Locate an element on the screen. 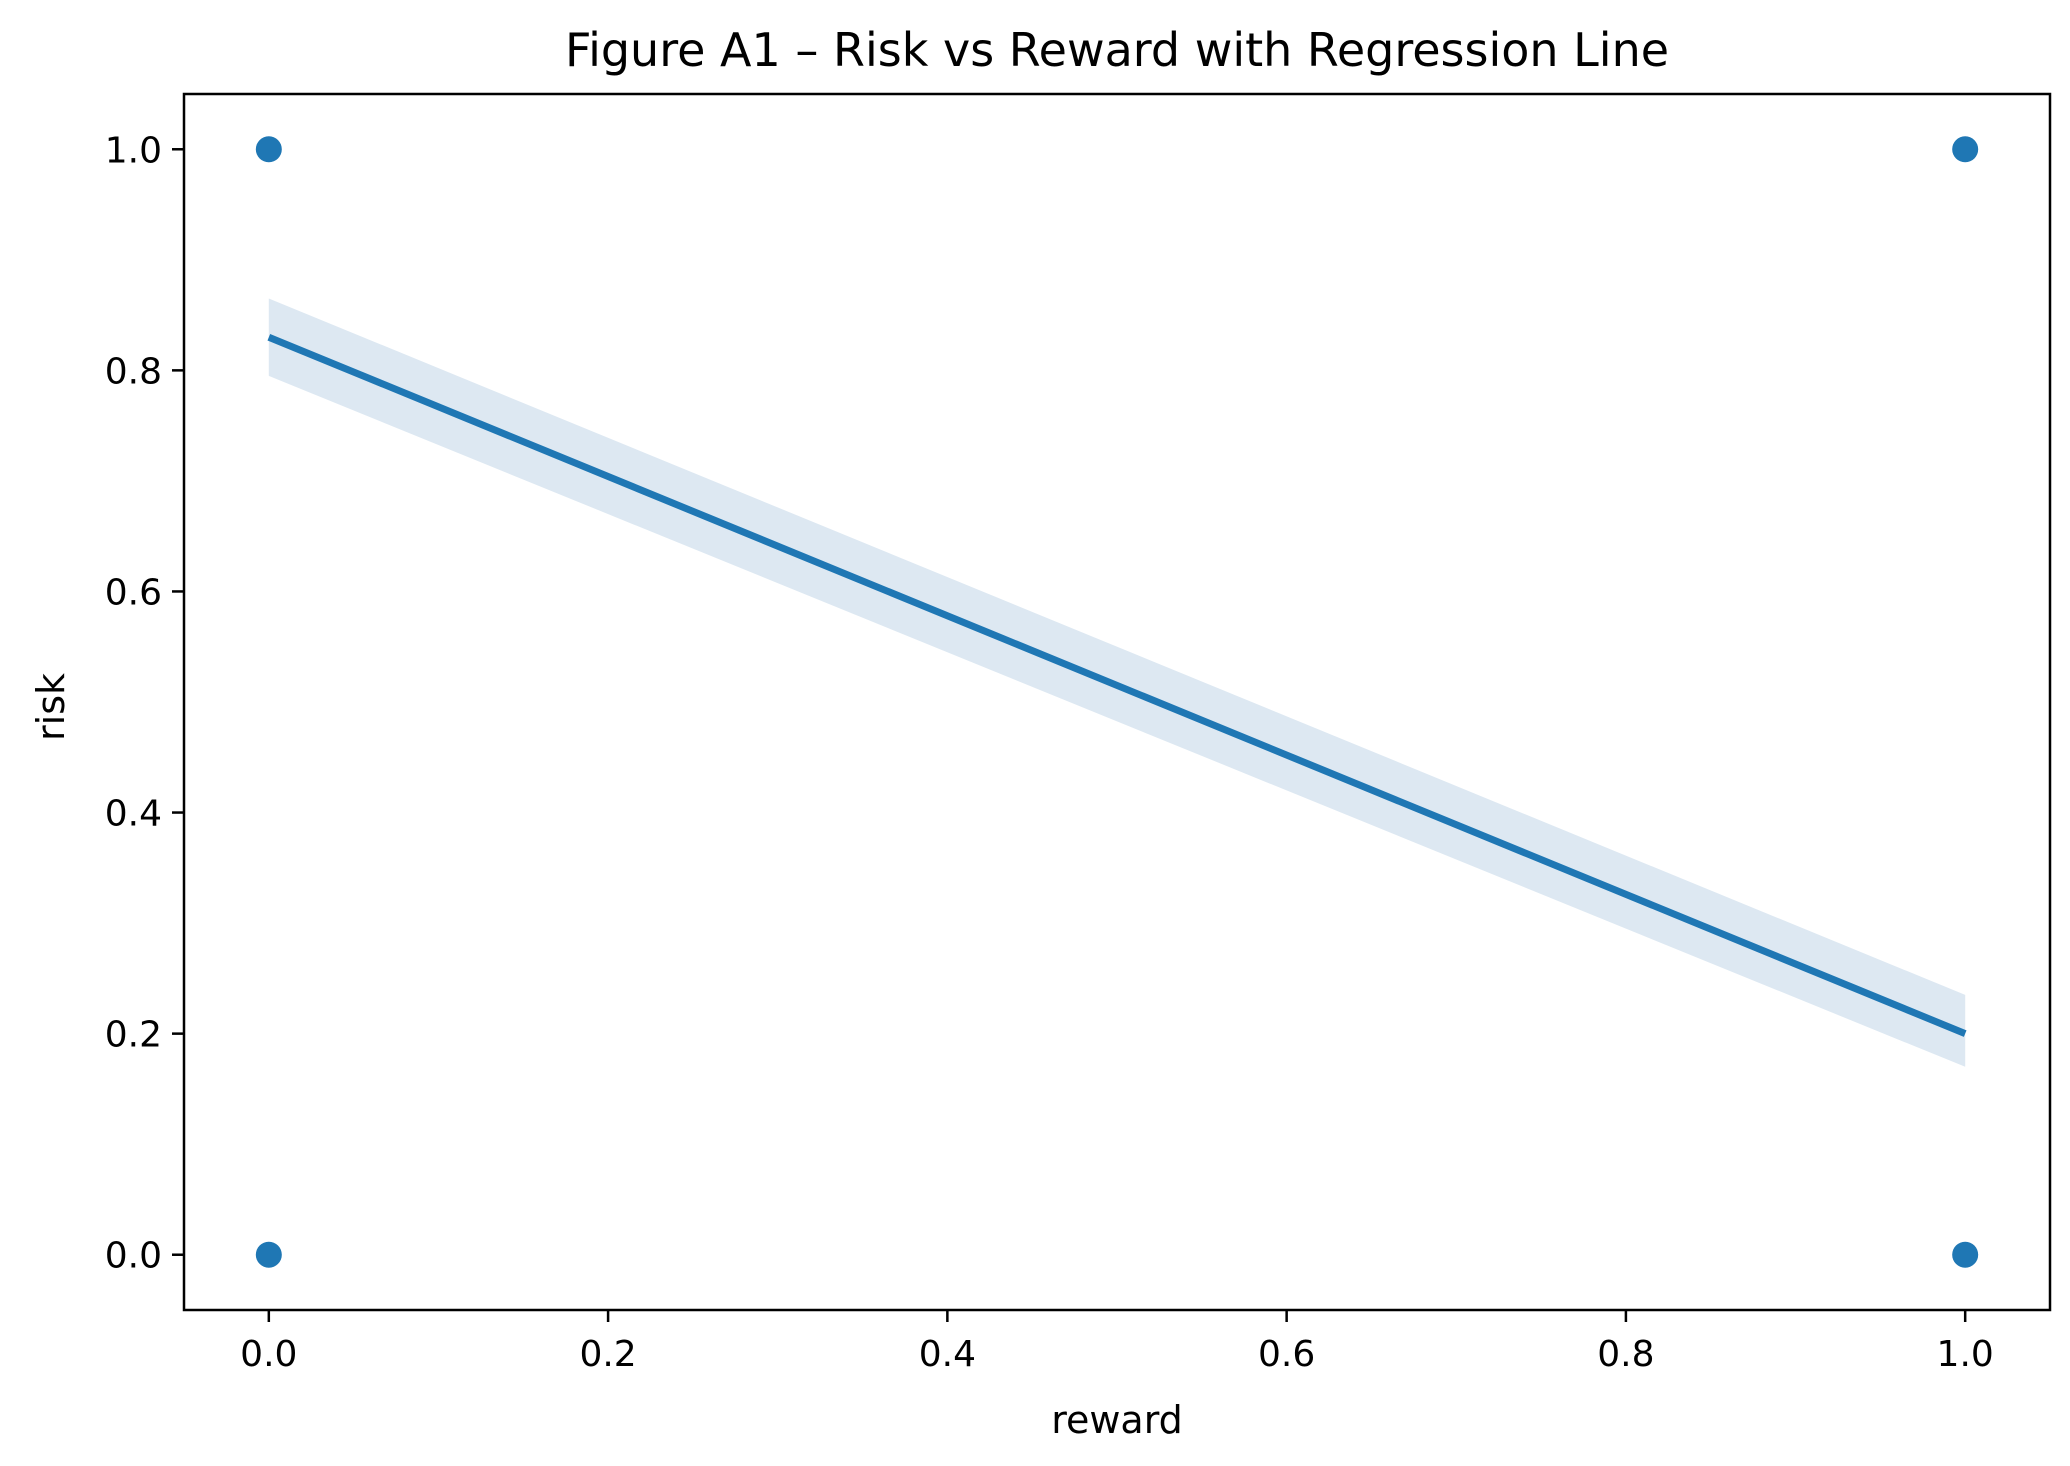 This screenshot has height=1466, width=2070. x-tick-label: 1.0 is located at coordinates (1965, 1354).